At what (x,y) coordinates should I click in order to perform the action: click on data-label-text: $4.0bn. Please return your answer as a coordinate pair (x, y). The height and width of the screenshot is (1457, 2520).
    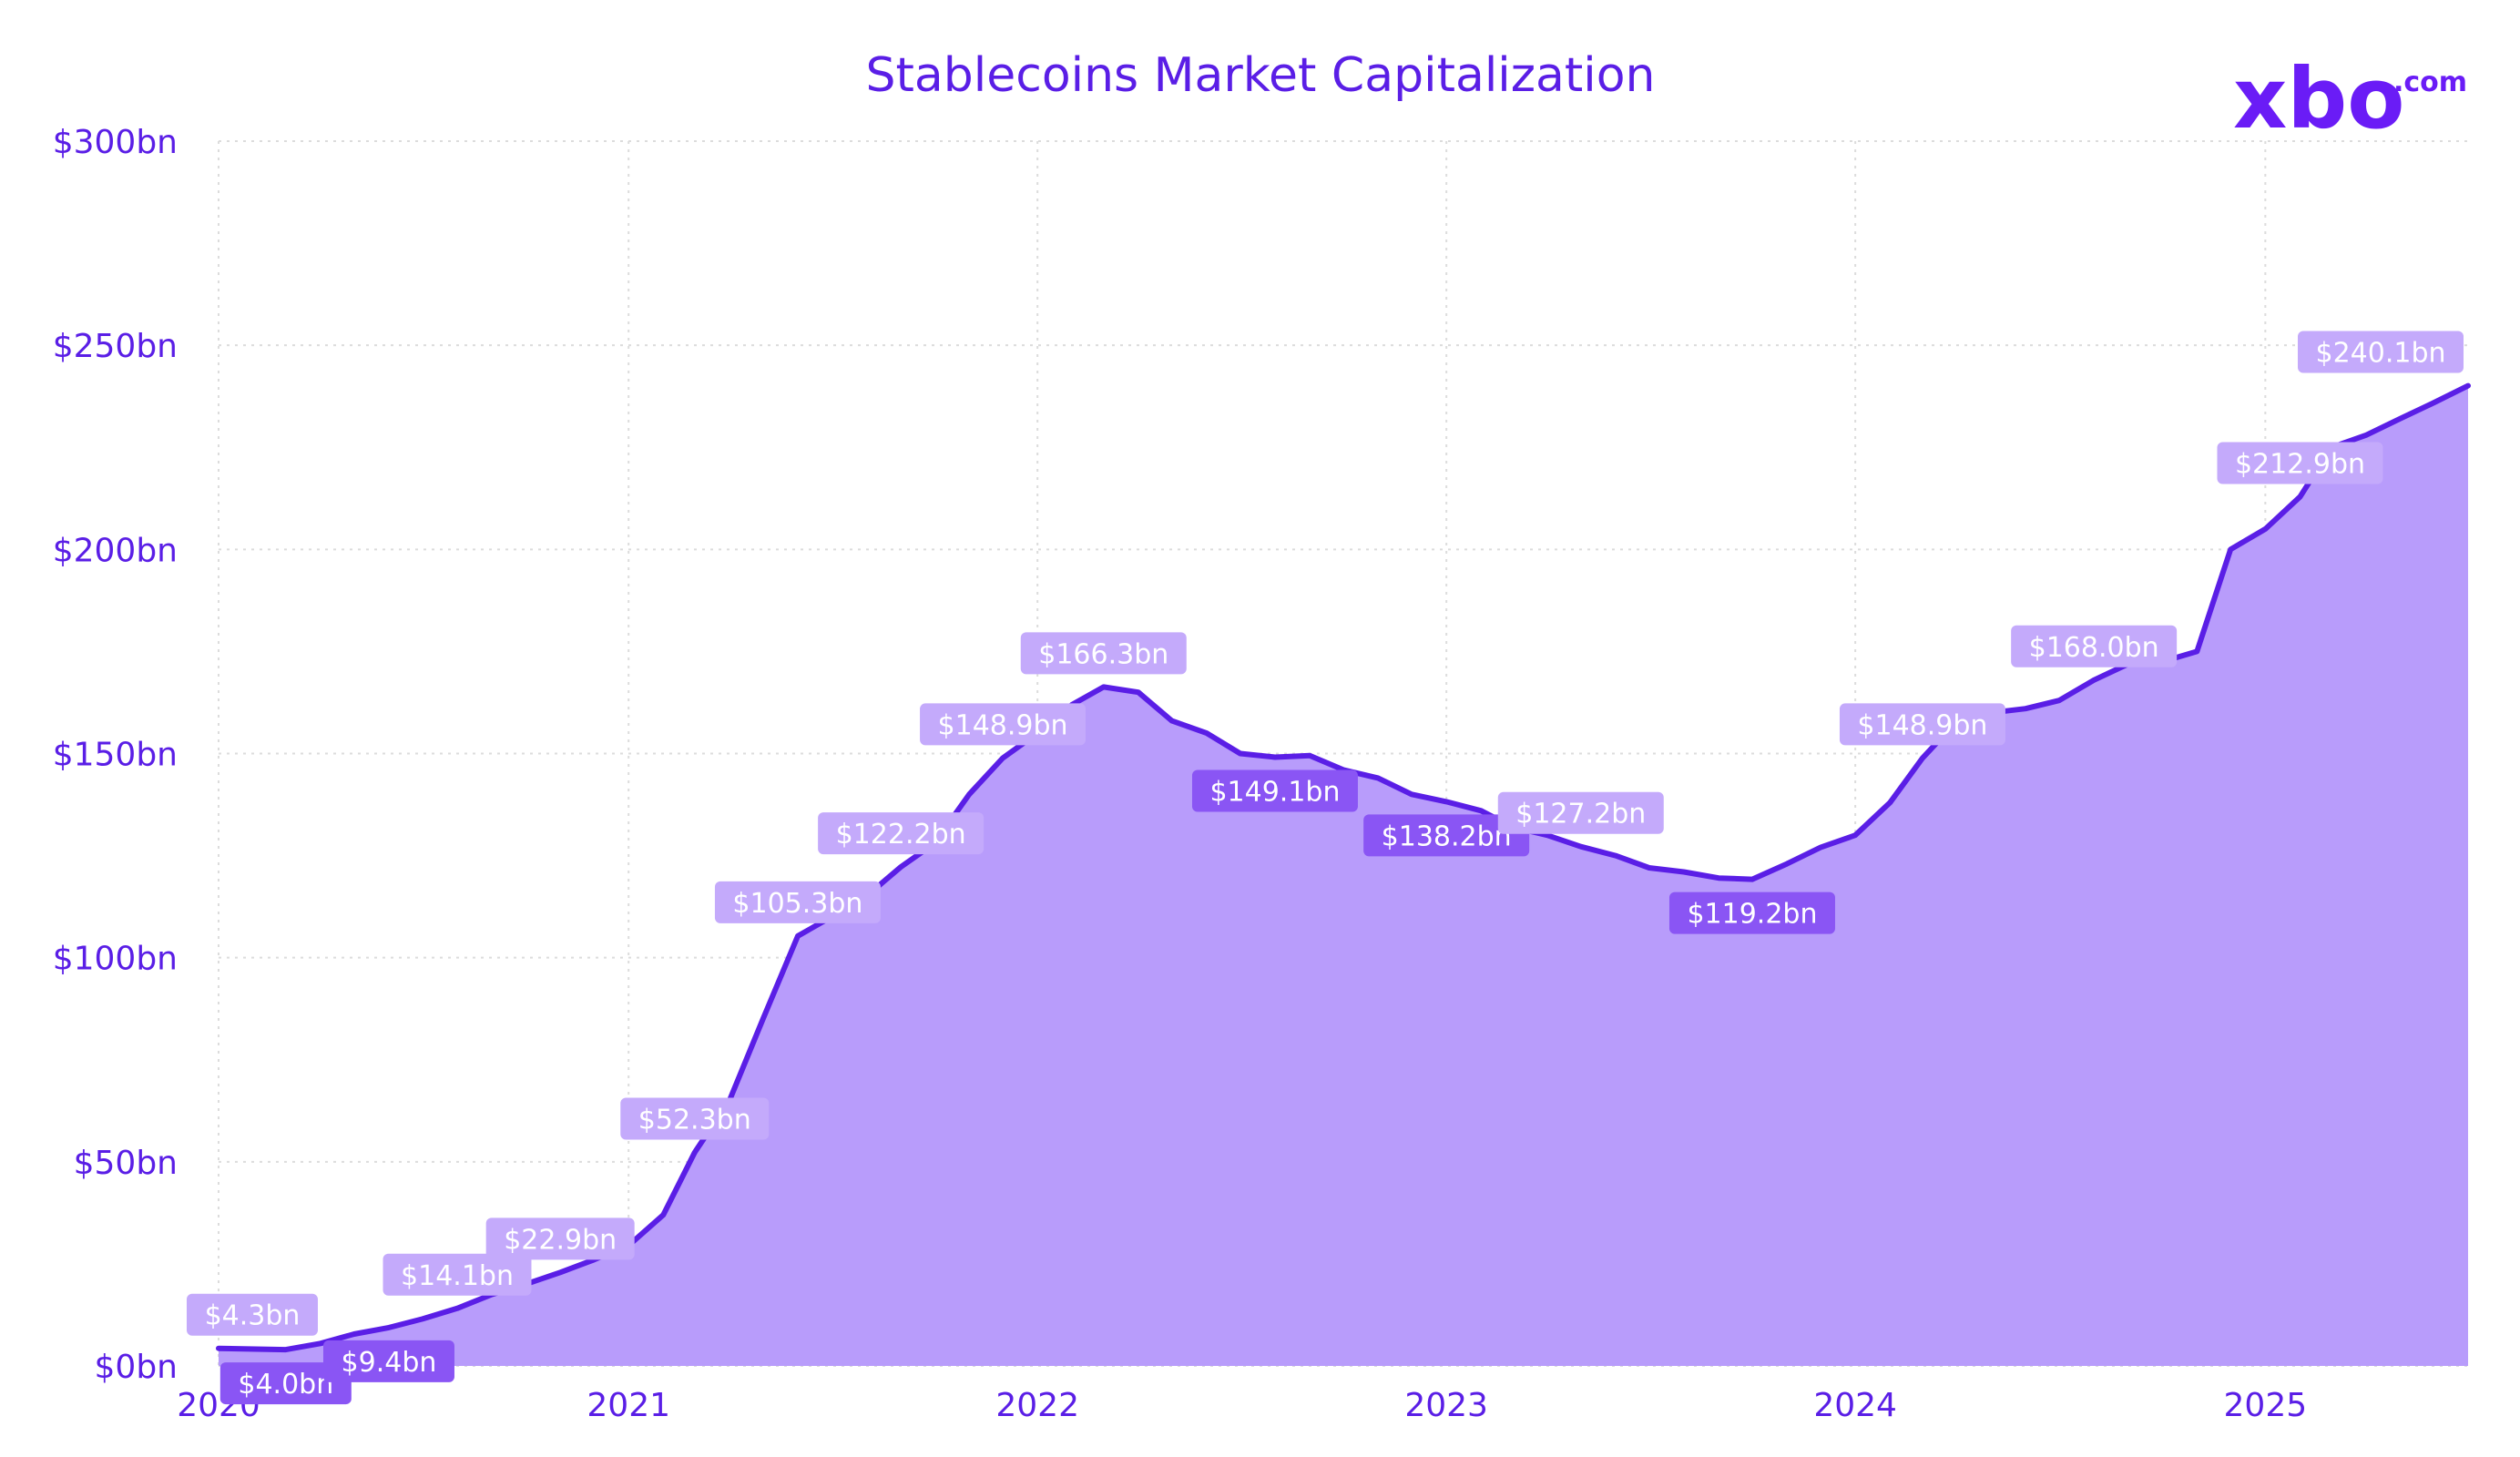
    Looking at the image, I should click on (285, 1385).